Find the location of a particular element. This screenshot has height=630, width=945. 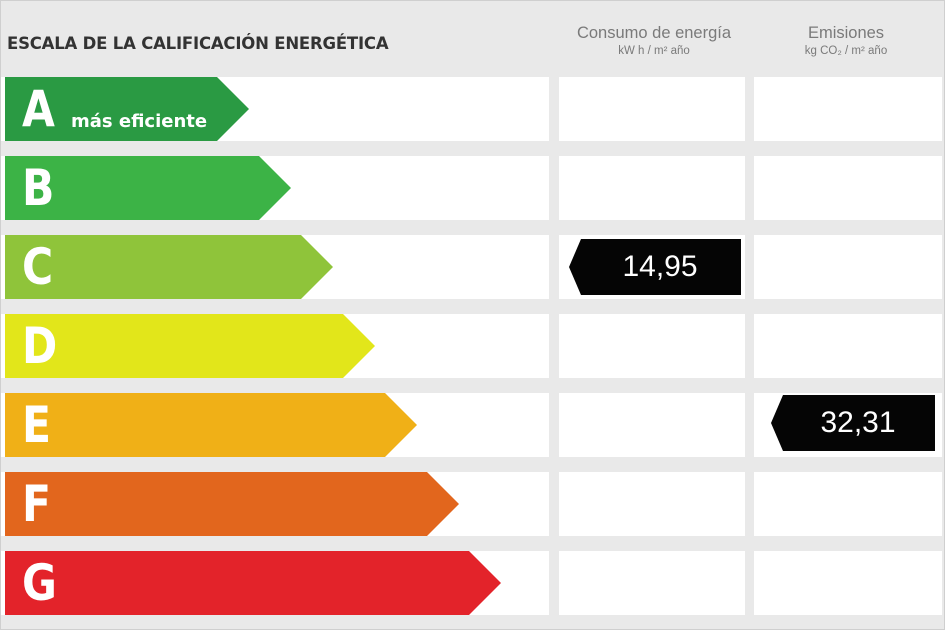

rating-note: más eficiente is located at coordinates (139, 121).